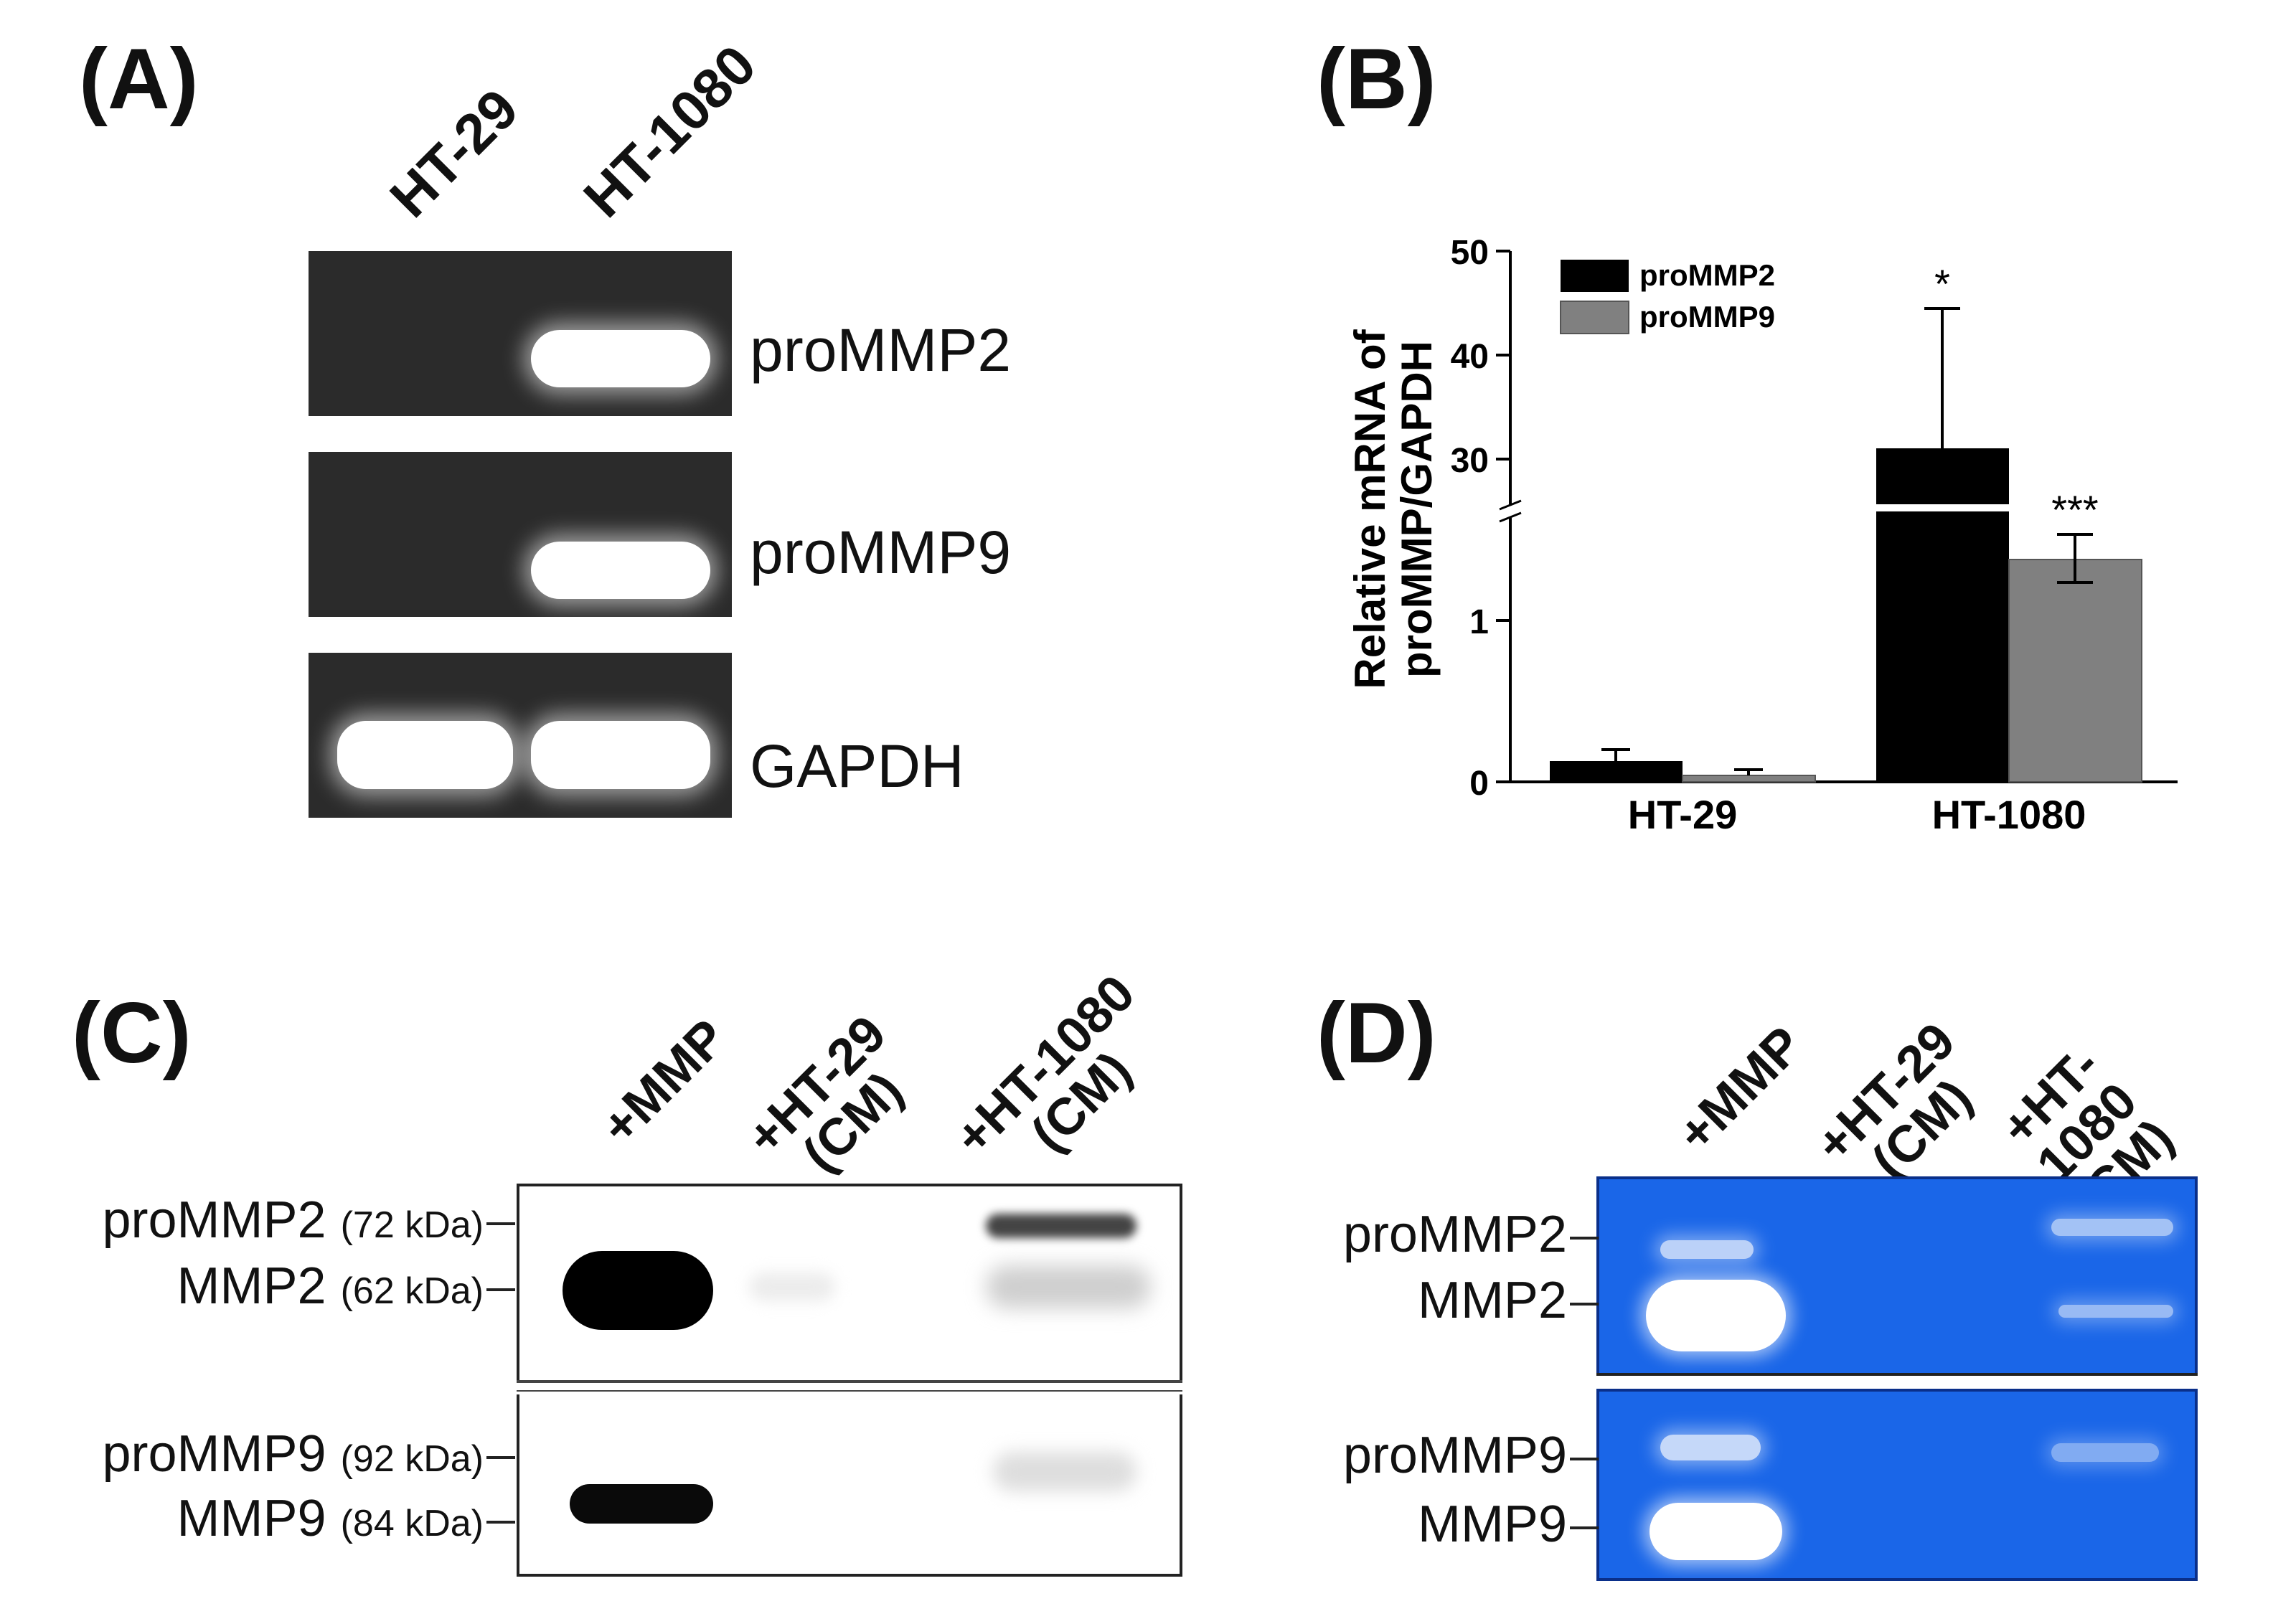 Image resolution: width=2273 pixels, height=1624 pixels. What do you see at coordinates (520, 735) in the screenshot?
I see `gel-gapdh` at bounding box center [520, 735].